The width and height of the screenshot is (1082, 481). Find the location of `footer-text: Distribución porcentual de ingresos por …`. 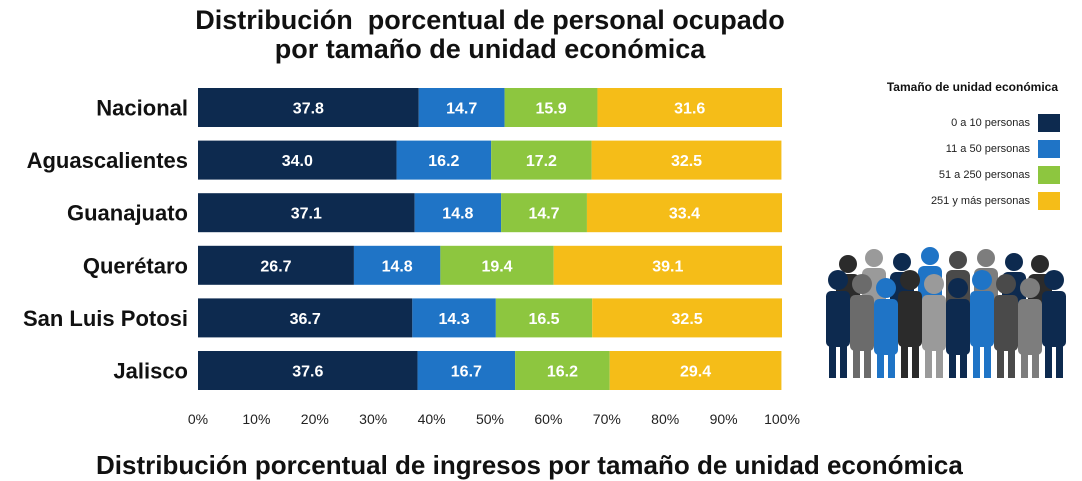

footer-text: Distribución porcentual de ingresos por … is located at coordinates (529, 465).